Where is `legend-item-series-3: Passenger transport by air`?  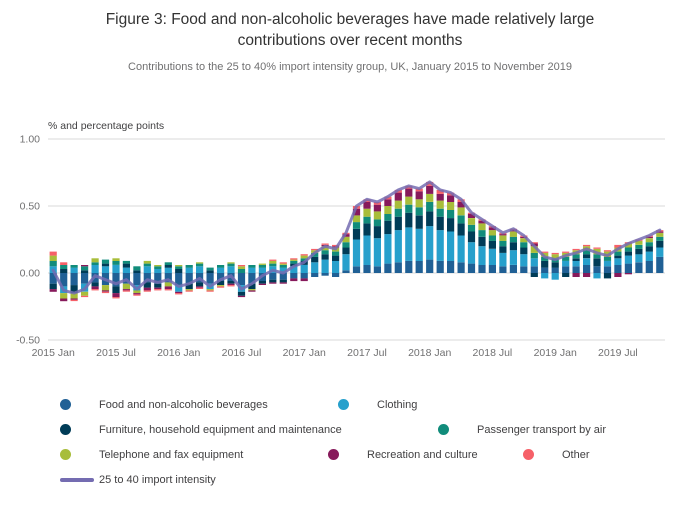
legend-item-series-3: Passenger transport by air is located at coordinates (522, 430).